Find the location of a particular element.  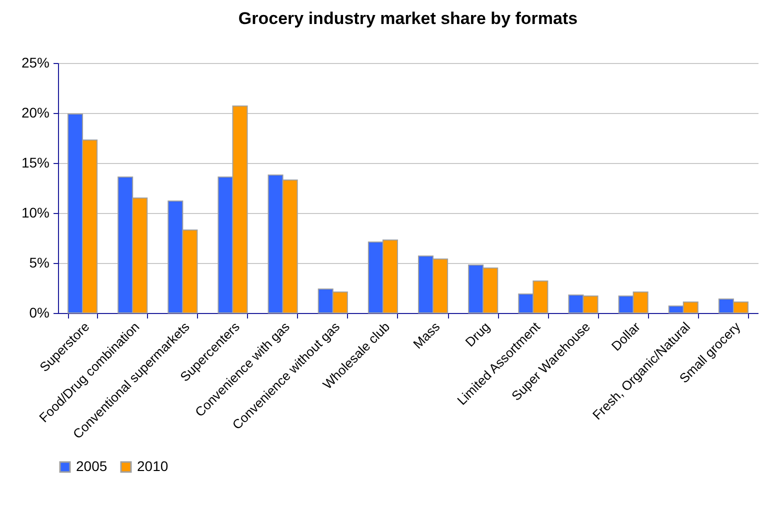

y-tick-label: 15% is located at coordinates (35, 162).